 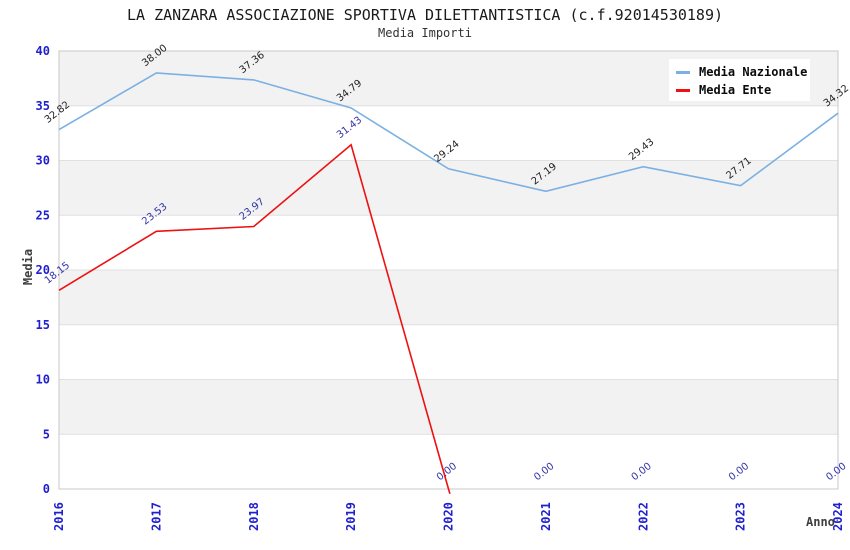 I want to click on legend-label-nazionale: Media Nazionale, so click(x=753, y=72).